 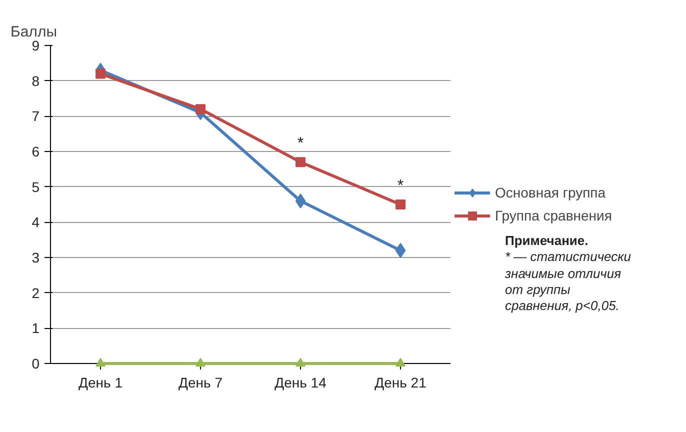 What do you see at coordinates (36, 292) in the screenshot?
I see `y-tick-label: 2` at bounding box center [36, 292].